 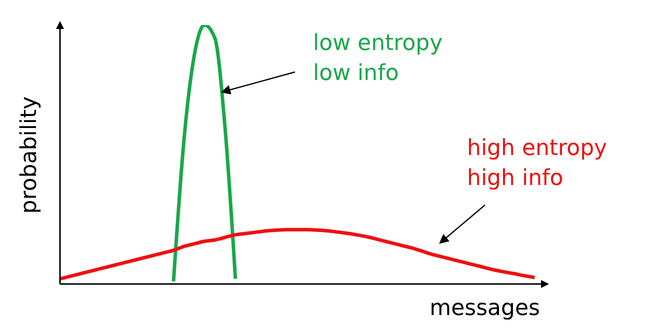 I want to click on annotation: low entropy low info, so click(x=378, y=58).